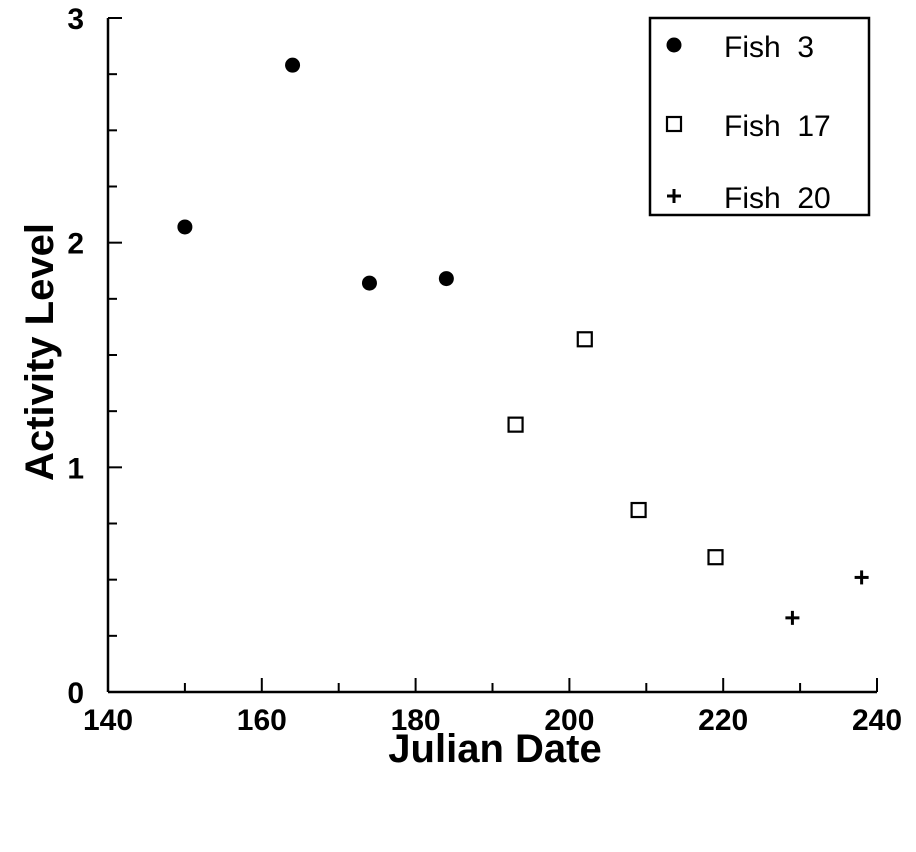  I want to click on legend-label: Fish 20, so click(777, 198).